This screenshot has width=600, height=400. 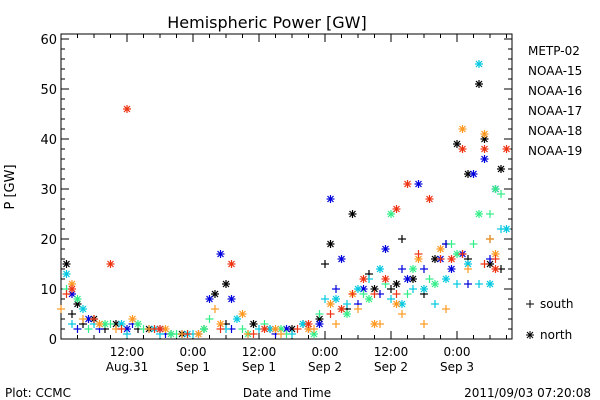 What do you see at coordinates (266, 22) in the screenshot?
I see `chart-title: Hemispheric Power [GW]` at bounding box center [266, 22].